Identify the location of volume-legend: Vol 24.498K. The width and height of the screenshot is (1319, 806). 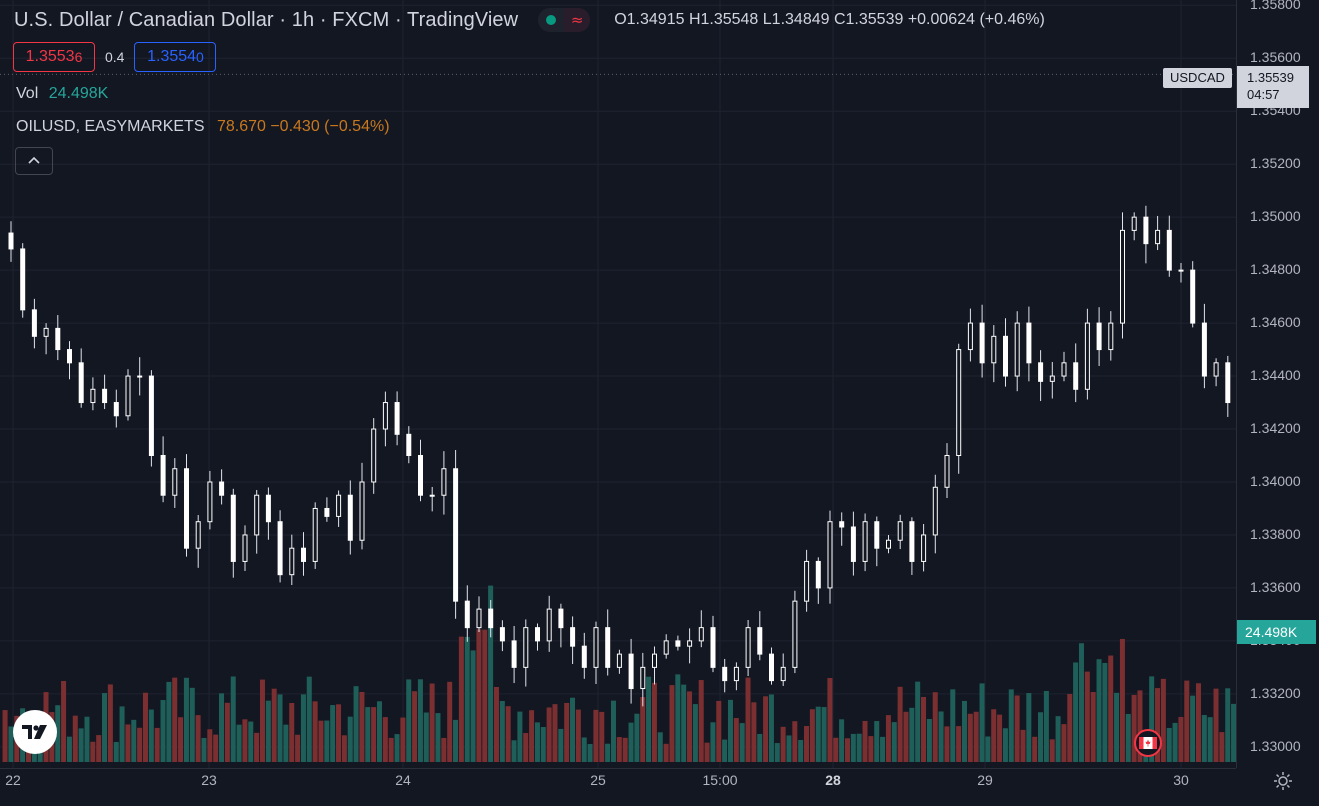
(62, 94).